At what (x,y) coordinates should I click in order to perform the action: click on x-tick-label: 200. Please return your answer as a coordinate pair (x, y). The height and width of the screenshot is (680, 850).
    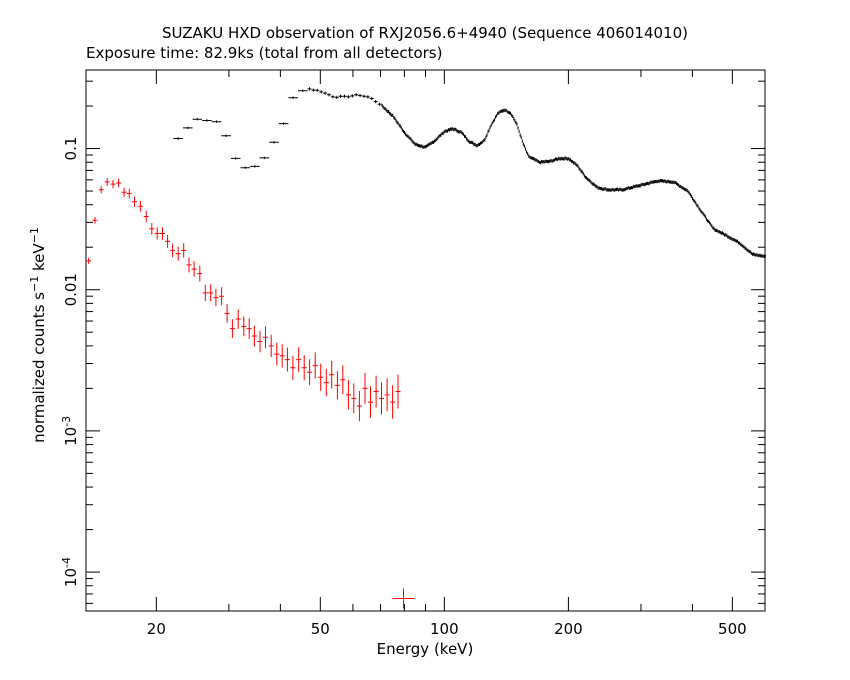
    Looking at the image, I should click on (568, 629).